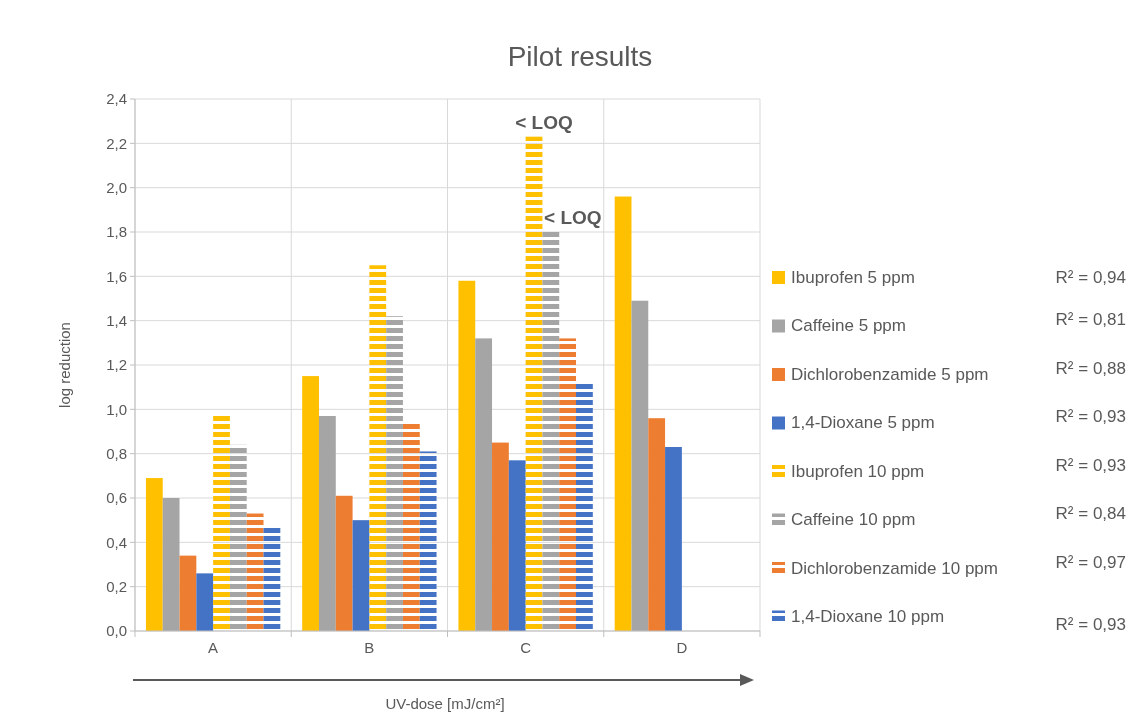  Describe the element at coordinates (116, 365) in the screenshot. I see `y-tick-label: 1,2` at that location.